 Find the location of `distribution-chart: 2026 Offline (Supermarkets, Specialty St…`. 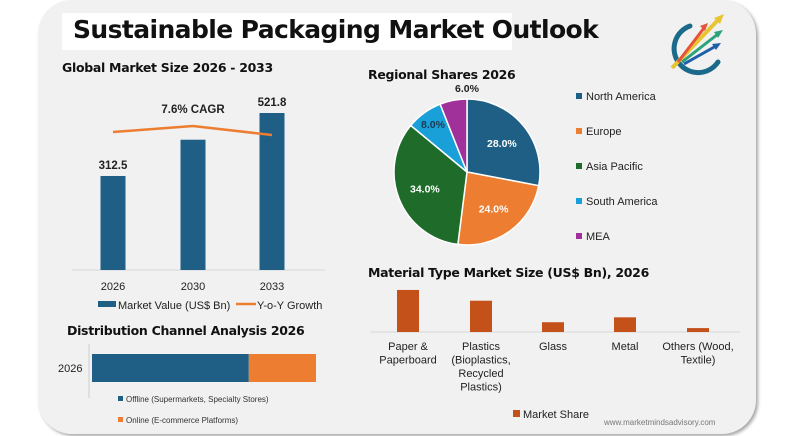

distribution-chart: 2026 Offline (Supermarkets, Specialty St… is located at coordinates (187, 384).